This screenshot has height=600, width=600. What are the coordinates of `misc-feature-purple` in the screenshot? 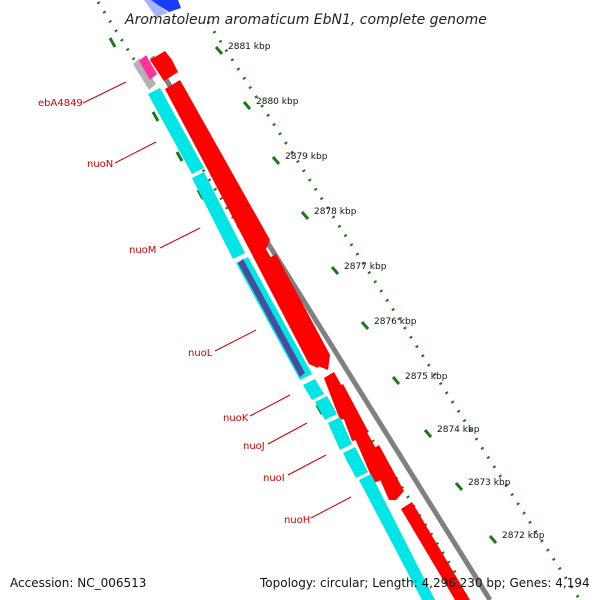 It's located at (271, 318).